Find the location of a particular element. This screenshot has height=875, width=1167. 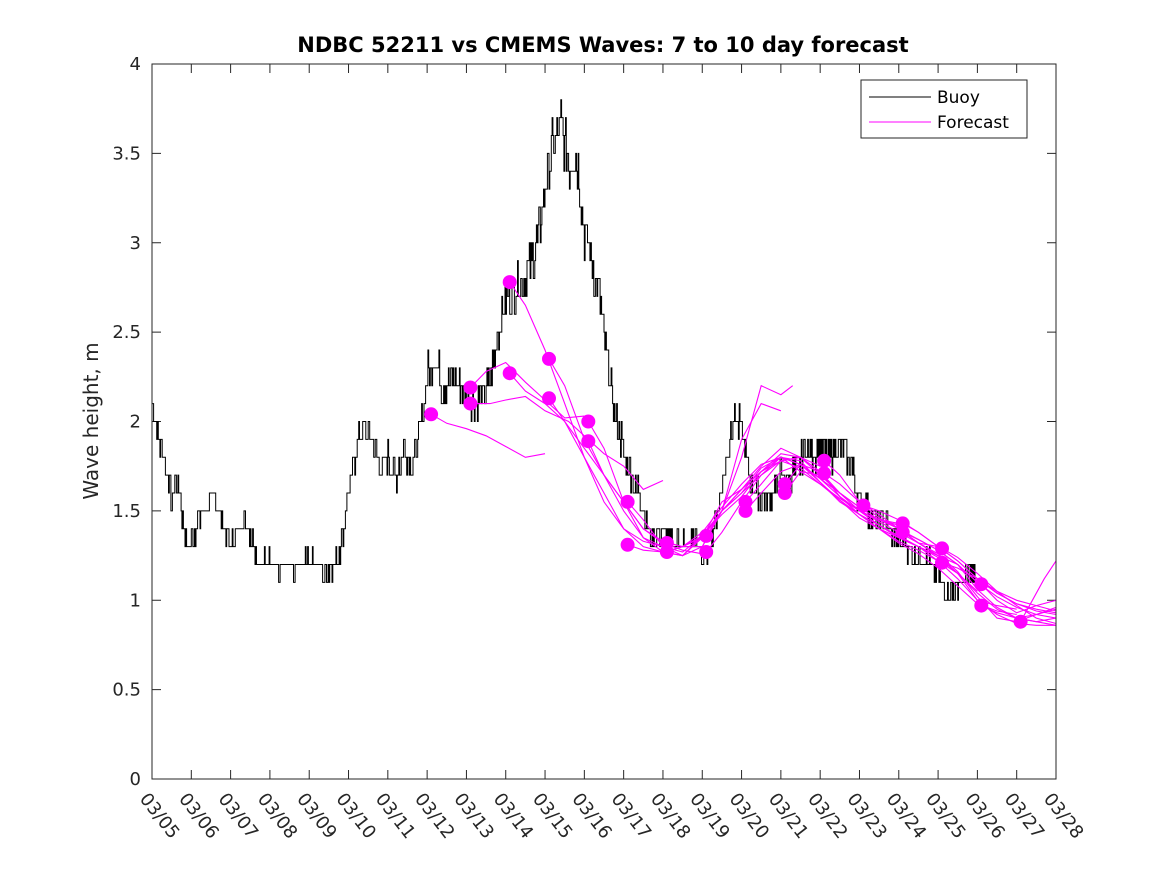

x-tick-label: 03/25 is located at coordinates (945, 816).